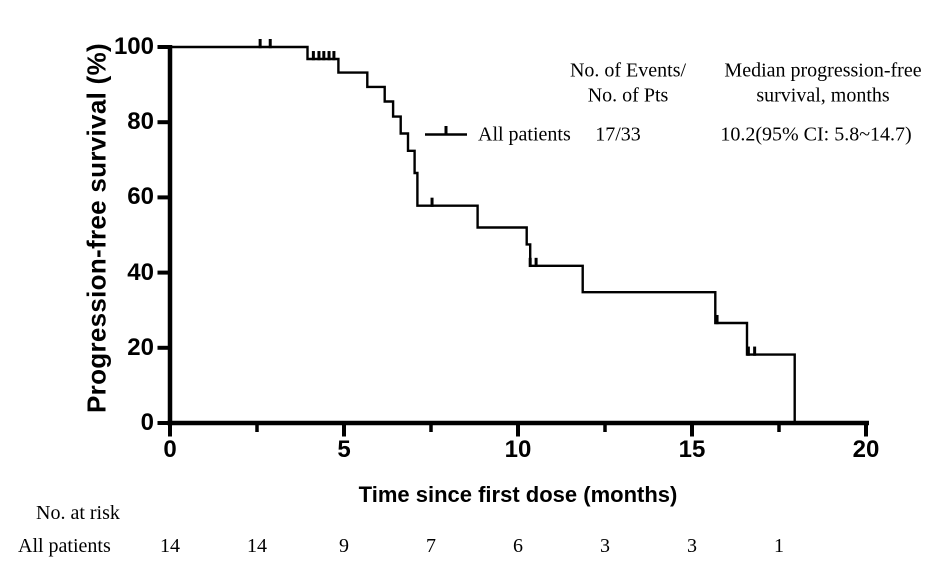  Describe the element at coordinates (816, 134) in the screenshot. I see `legend-median-value: 10.2(95% CI: 5.8~14.7)` at that location.